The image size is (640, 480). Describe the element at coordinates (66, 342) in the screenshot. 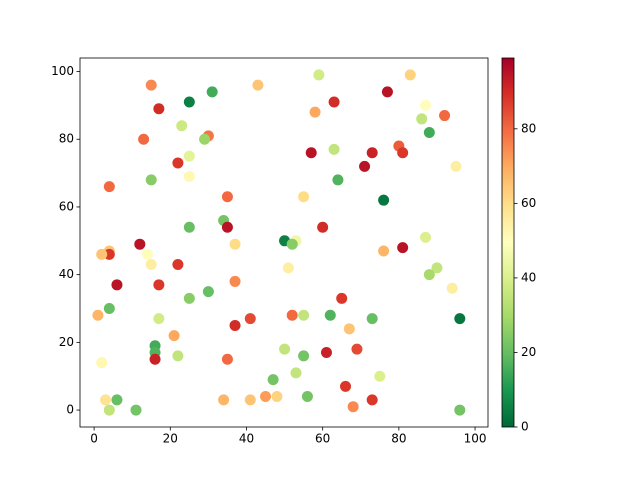

I see `y-tick-label: 20` at that location.